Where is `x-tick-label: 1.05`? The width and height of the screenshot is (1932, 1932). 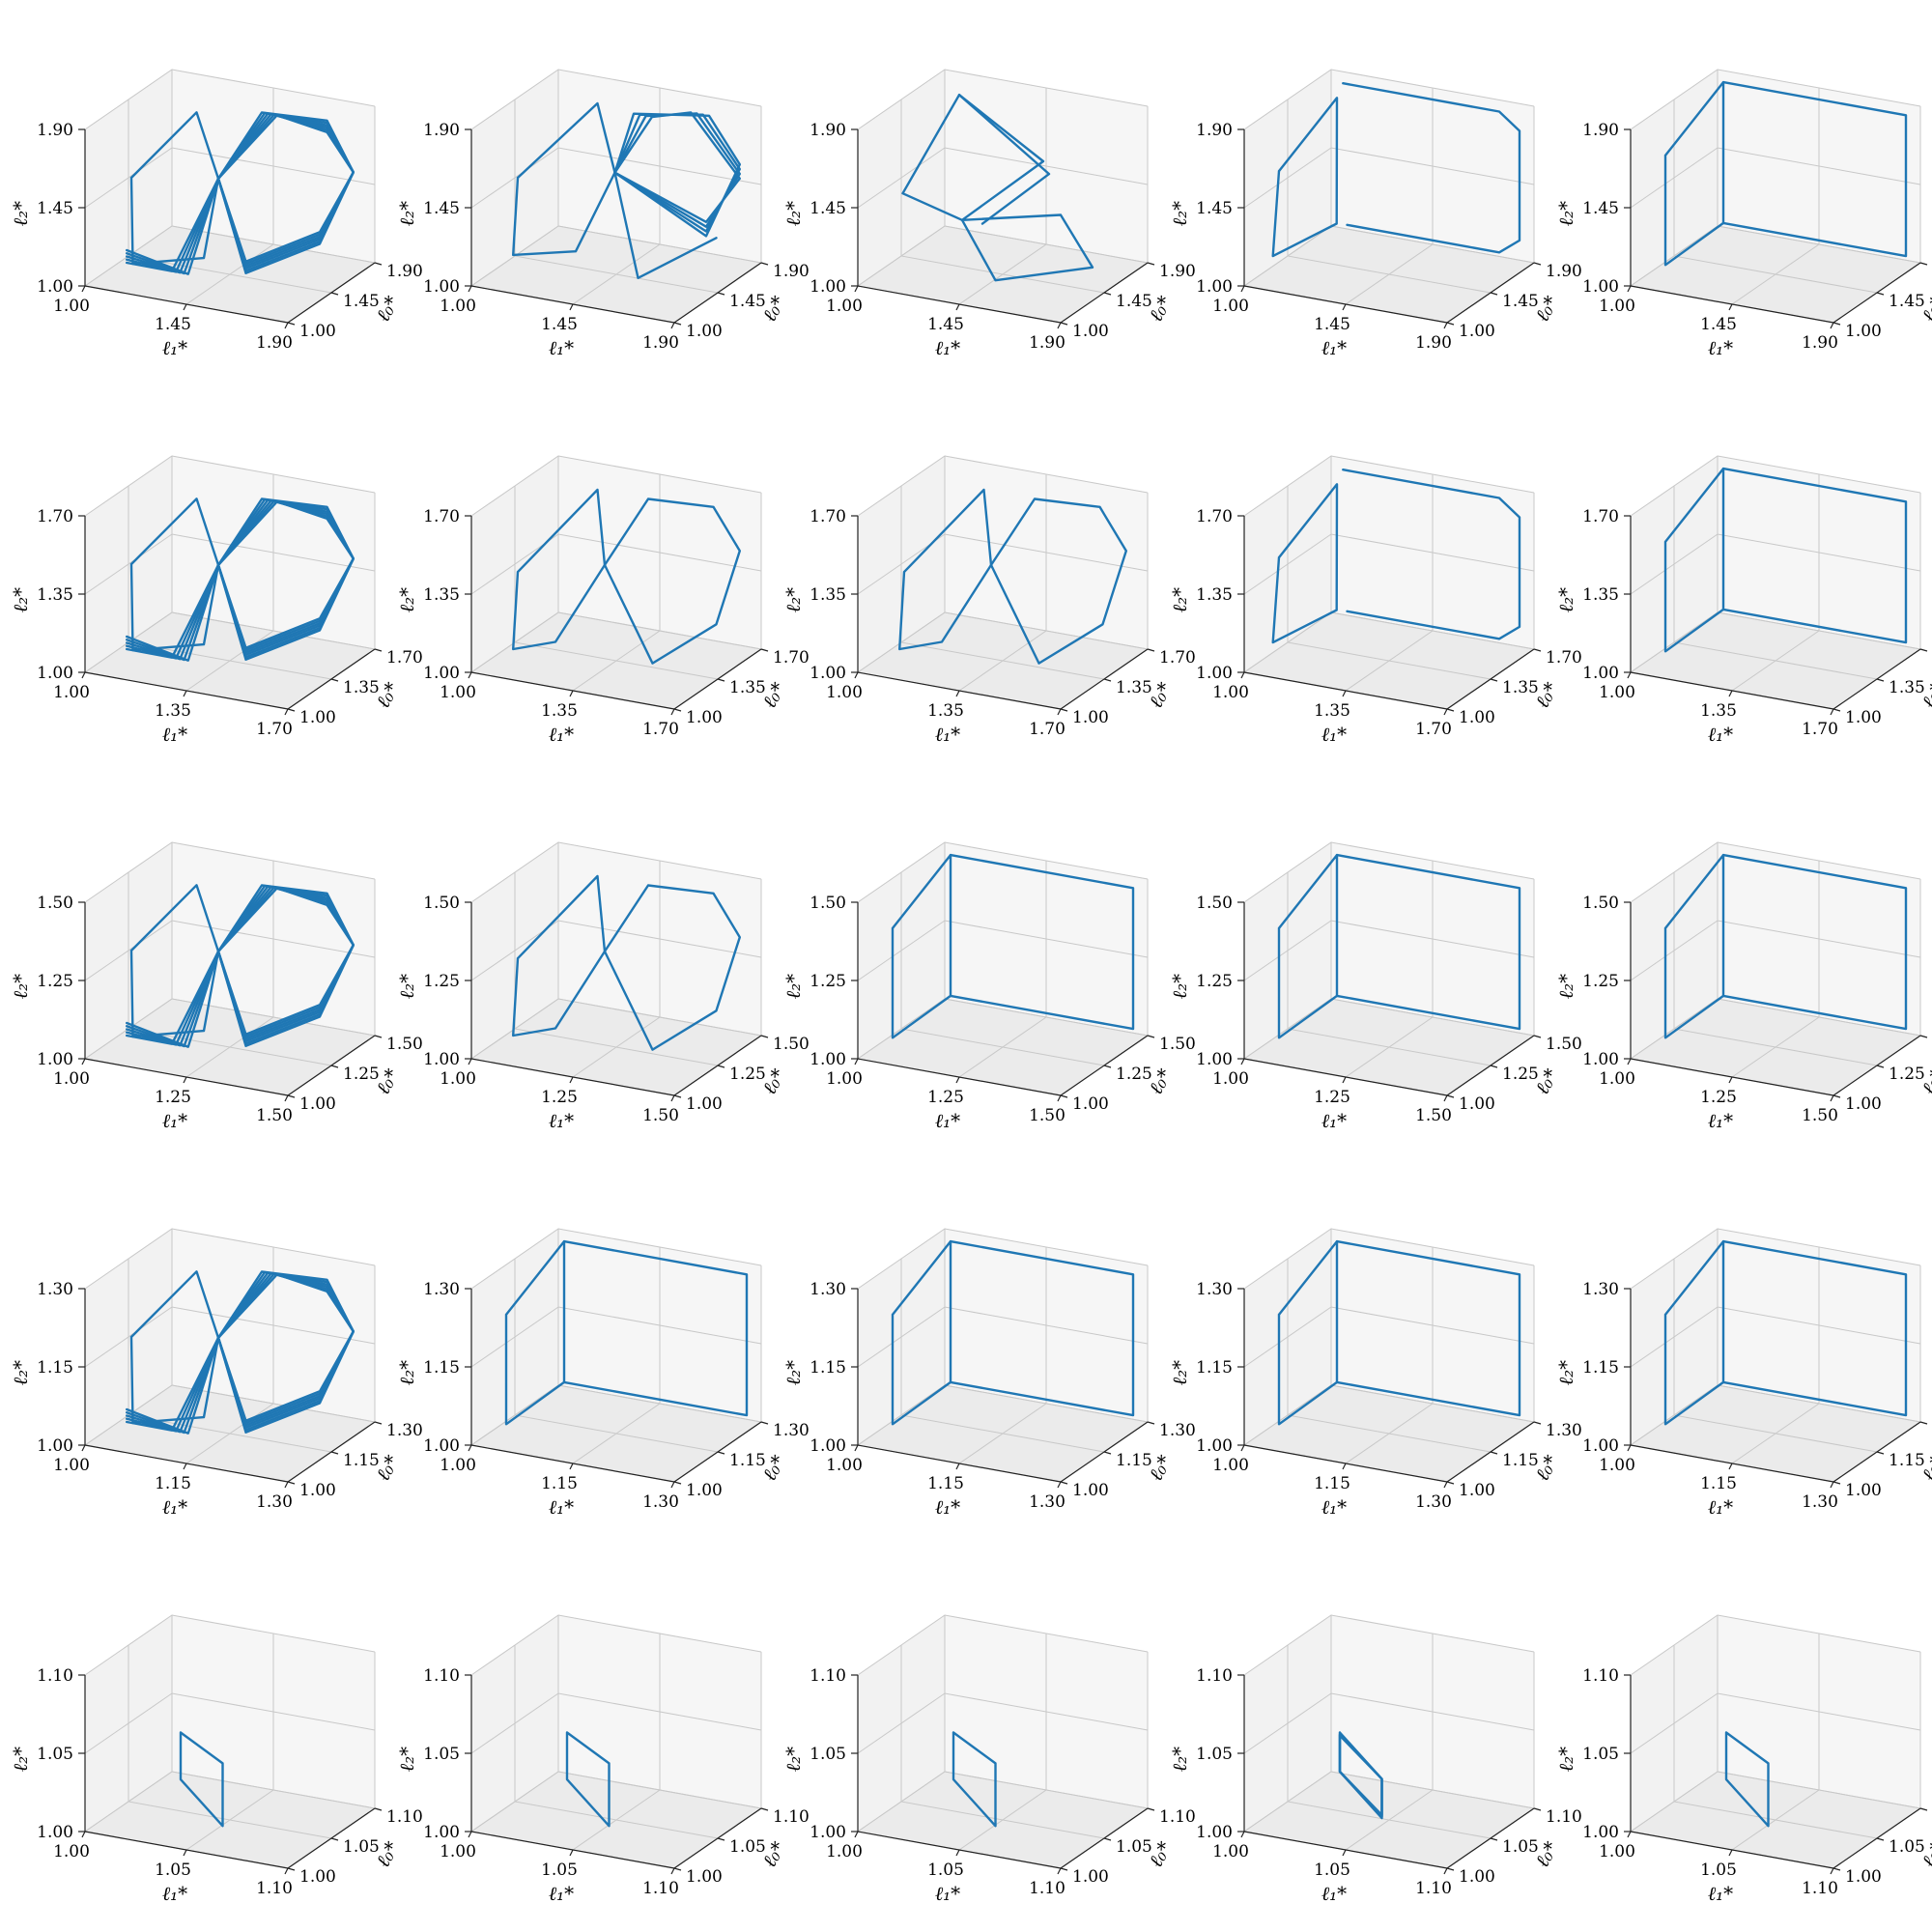
x-tick-label: 1.05 is located at coordinates (1332, 1870).